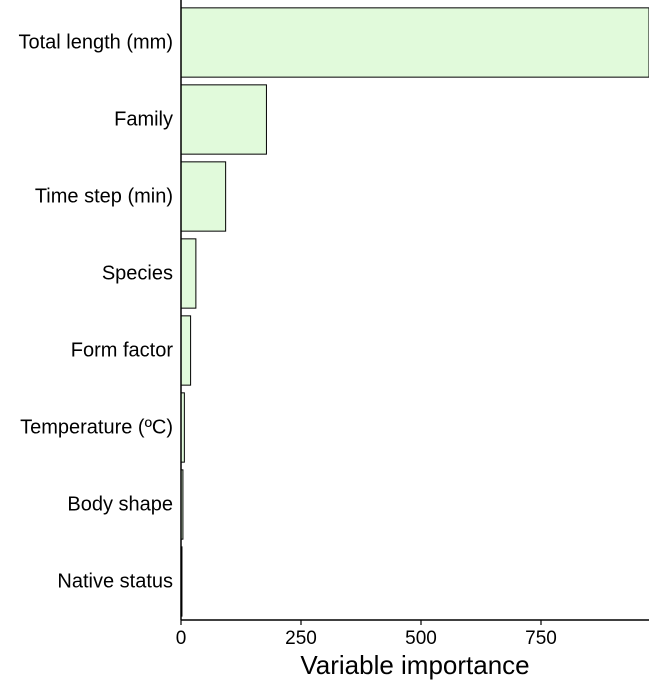 The height and width of the screenshot is (685, 649). What do you see at coordinates (137, 274) in the screenshot?
I see `y-tick-label-3: Species` at bounding box center [137, 274].